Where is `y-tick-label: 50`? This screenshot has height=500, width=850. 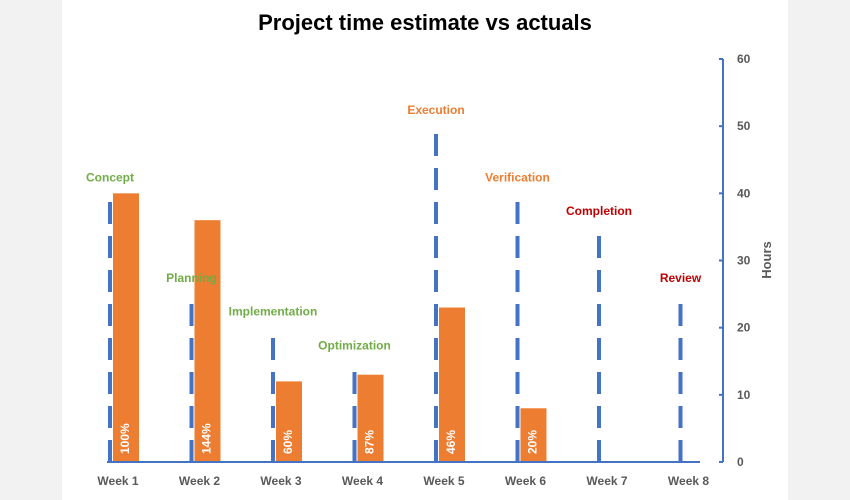
y-tick-label: 50 is located at coordinates (744, 126).